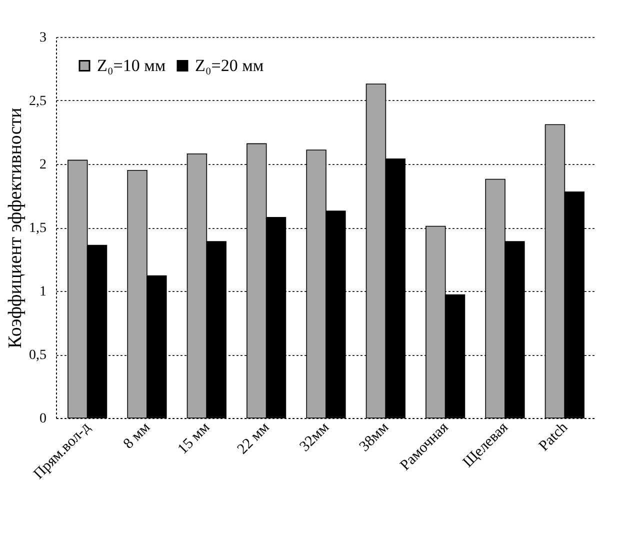 The image size is (640, 533). Describe the element at coordinates (229, 65) in the screenshot. I see `legend-label: Z₀=20 мм` at that location.